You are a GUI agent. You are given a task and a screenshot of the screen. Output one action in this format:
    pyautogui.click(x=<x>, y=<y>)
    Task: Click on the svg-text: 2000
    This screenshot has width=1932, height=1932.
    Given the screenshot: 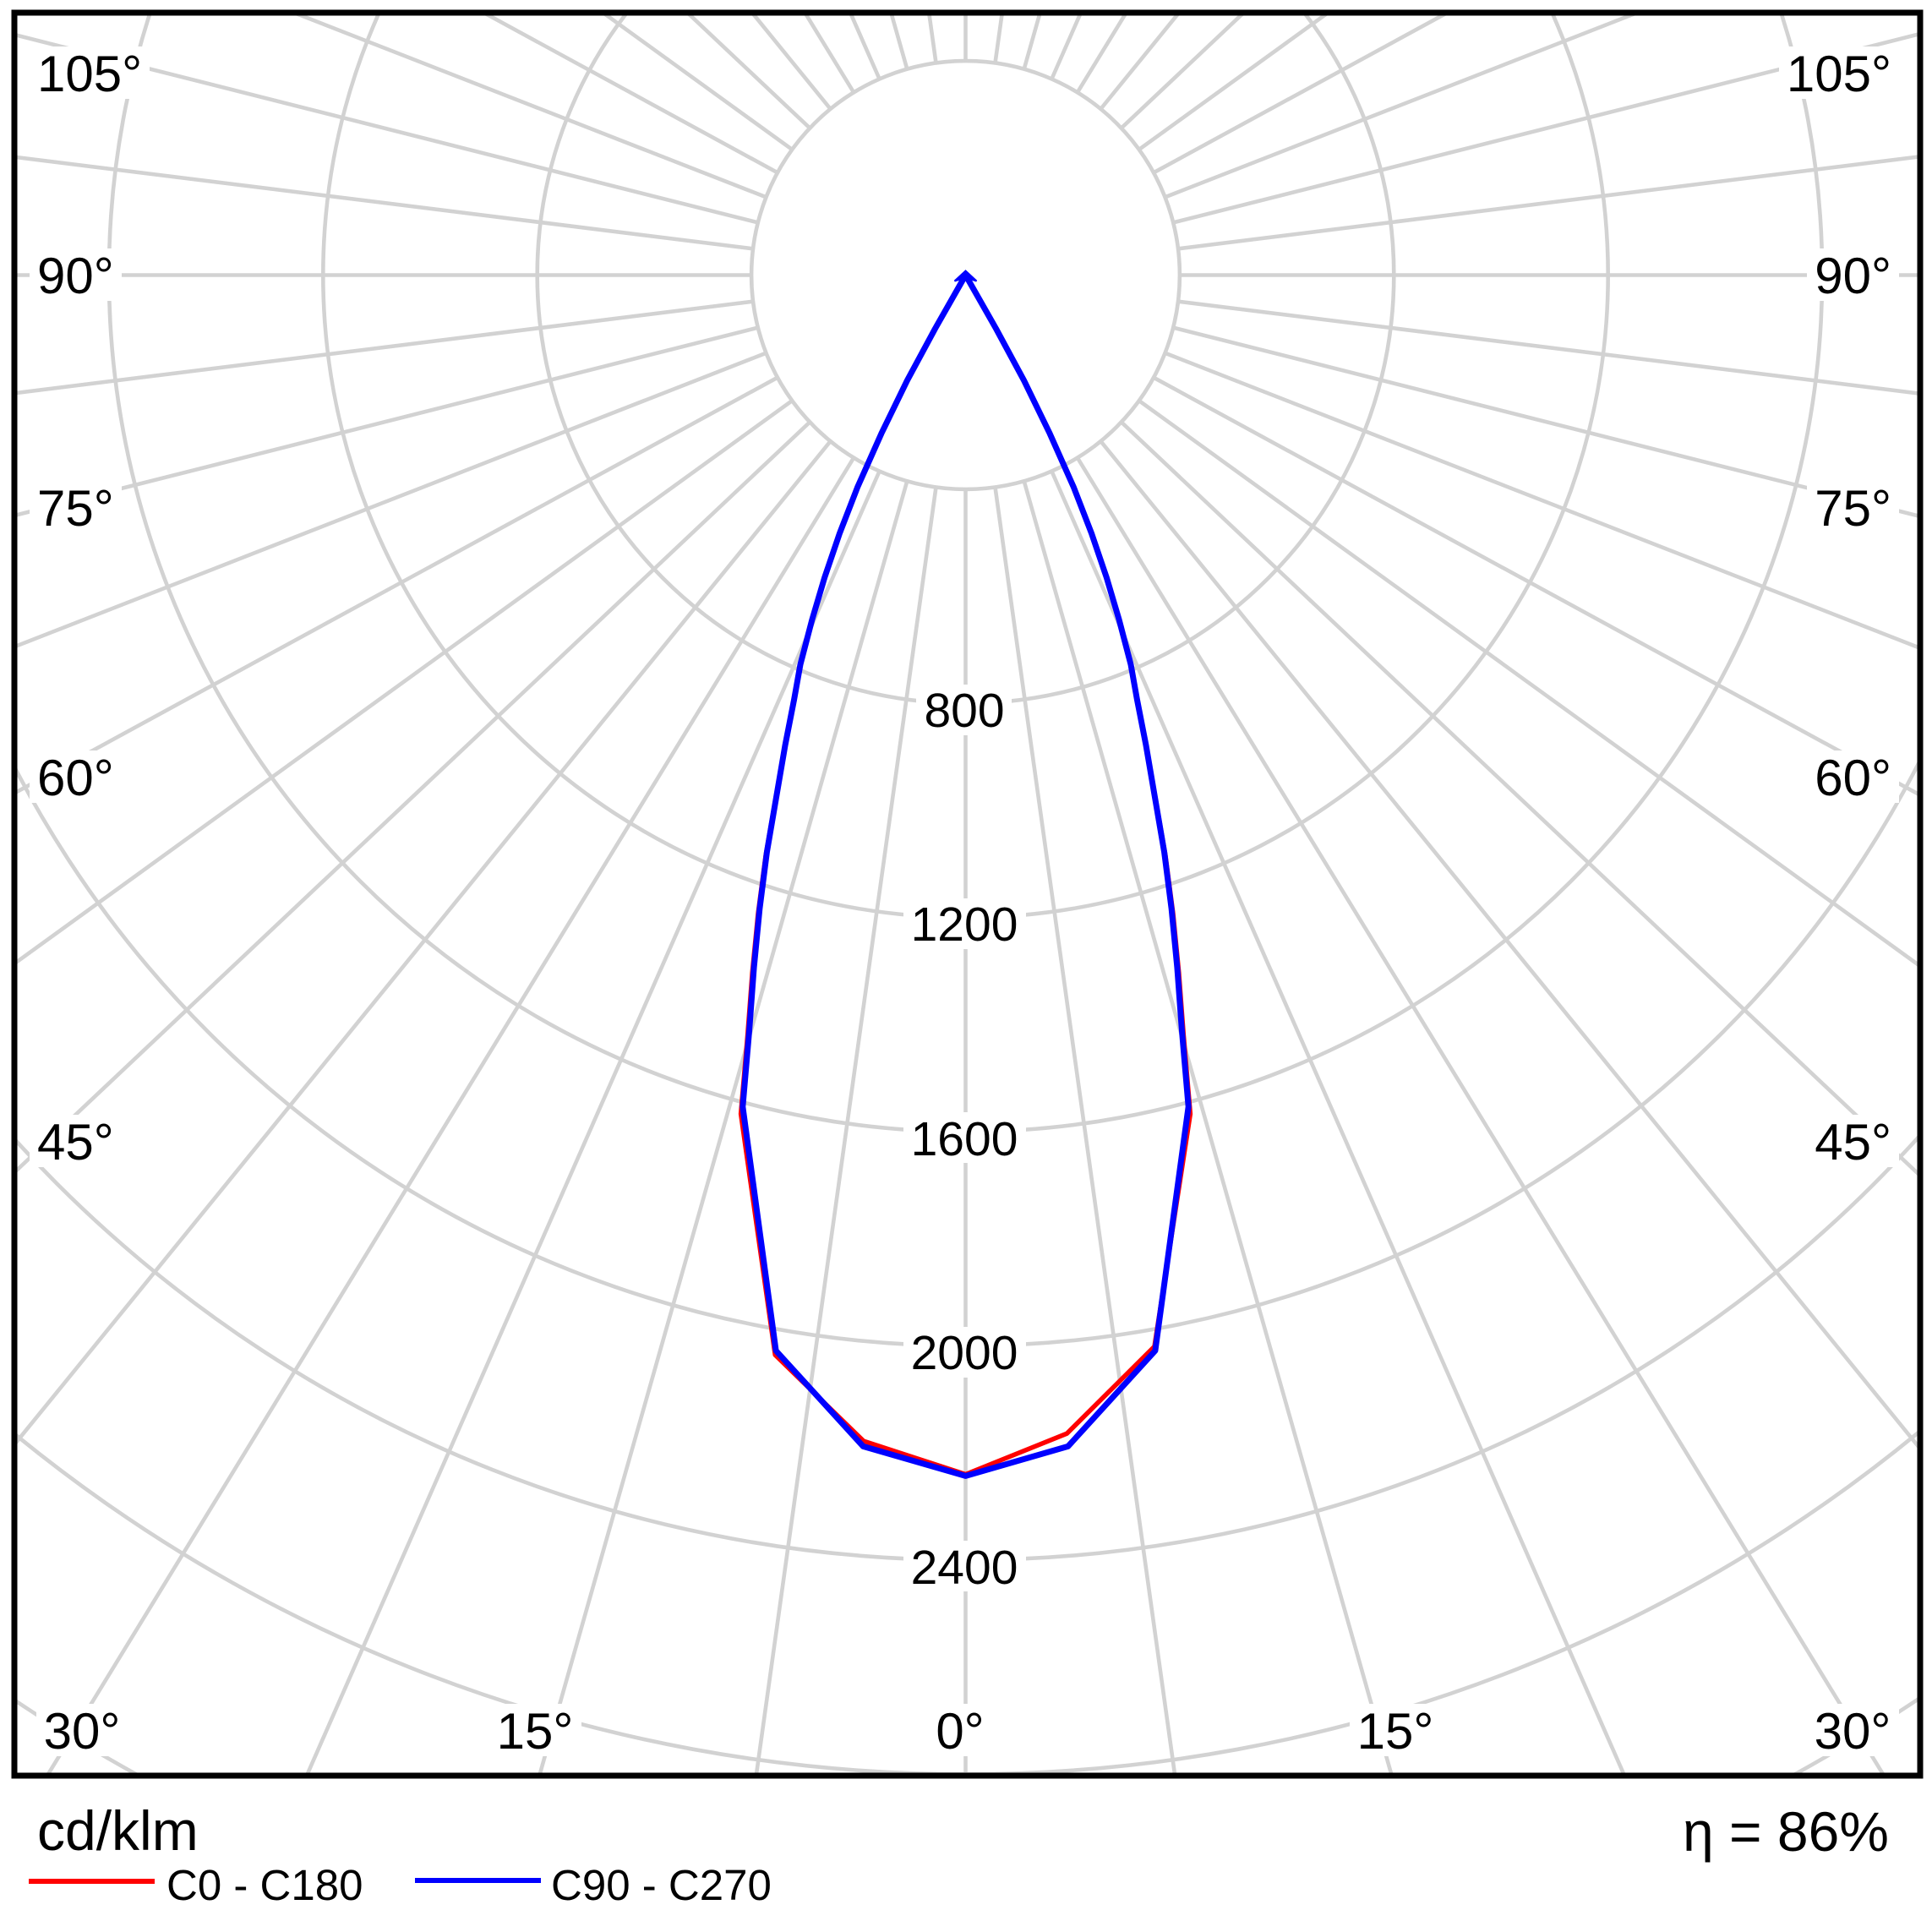 What is the action you would take?
    pyautogui.click(x=964, y=1353)
    